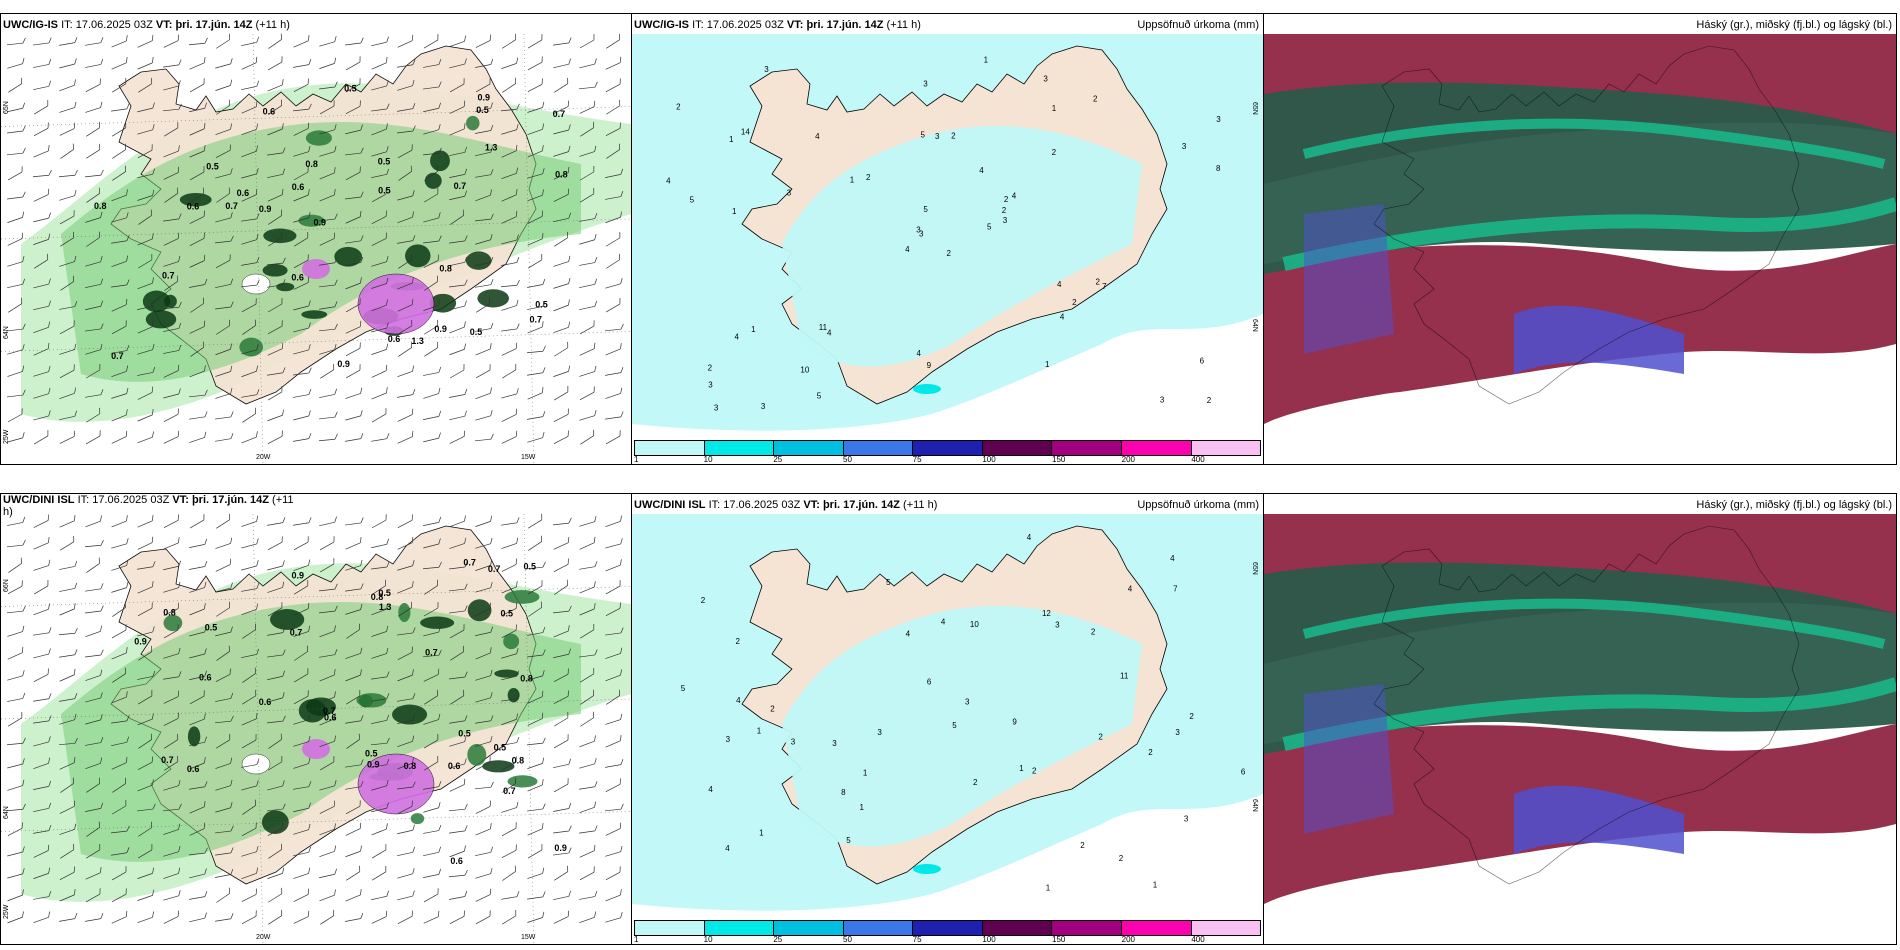  Describe the element at coordinates (256, 764) in the screenshot. I see `hatched-area` at that location.